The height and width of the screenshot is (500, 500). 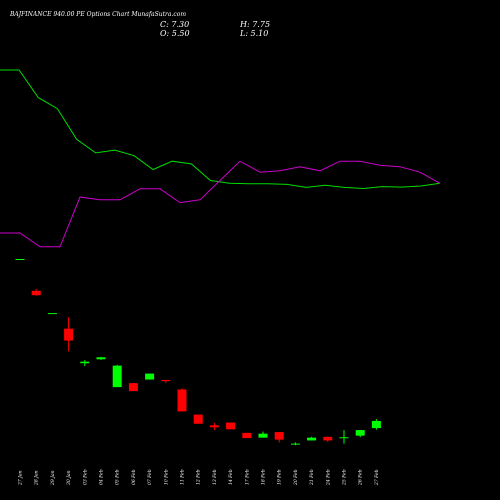 I want to click on x-tick-label: 24 Feb, so click(x=328, y=477).